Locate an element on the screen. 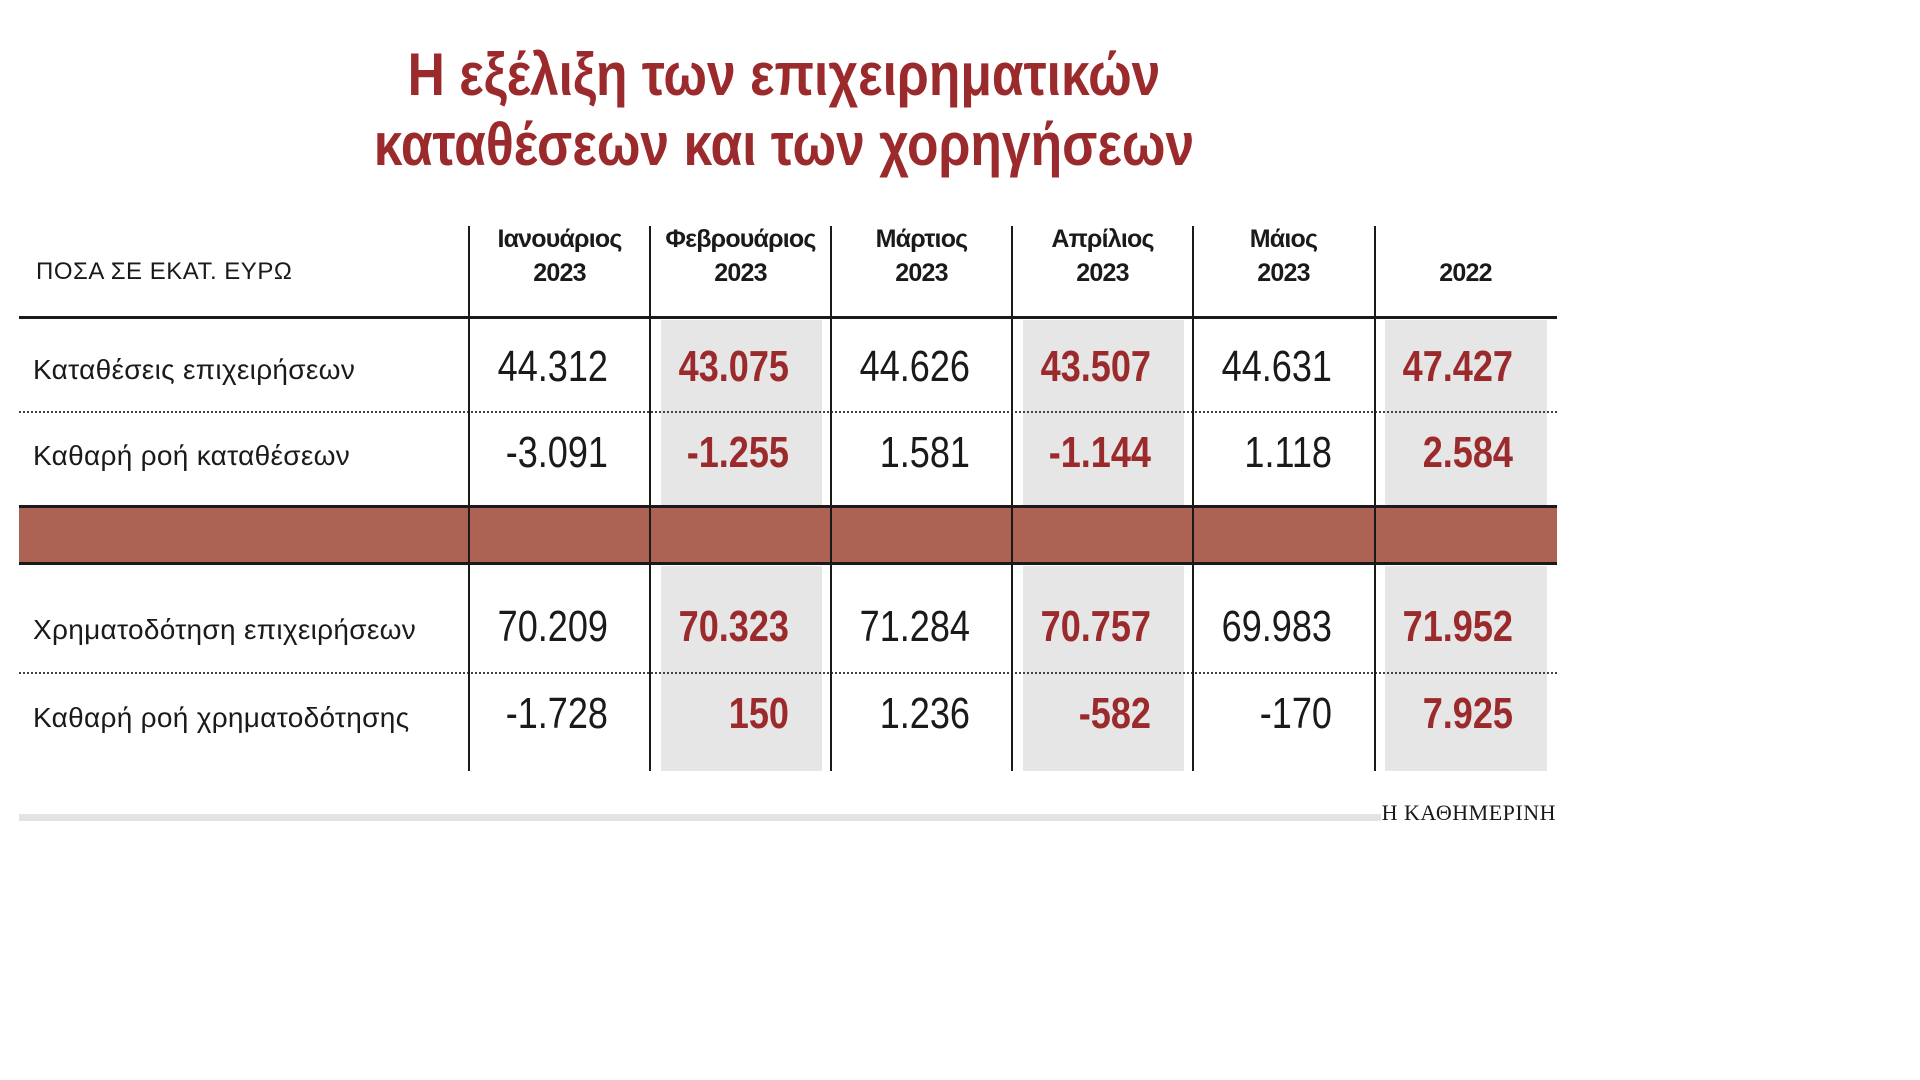  column-header-2022-year: 2022 is located at coordinates (1465, 273).